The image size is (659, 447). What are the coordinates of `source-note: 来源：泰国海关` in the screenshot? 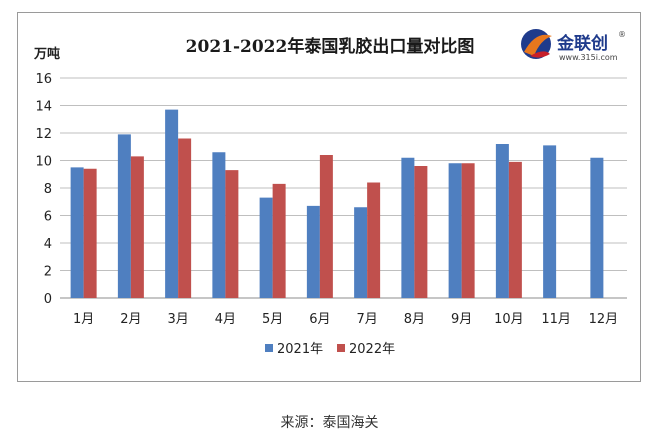 It's located at (329, 423).